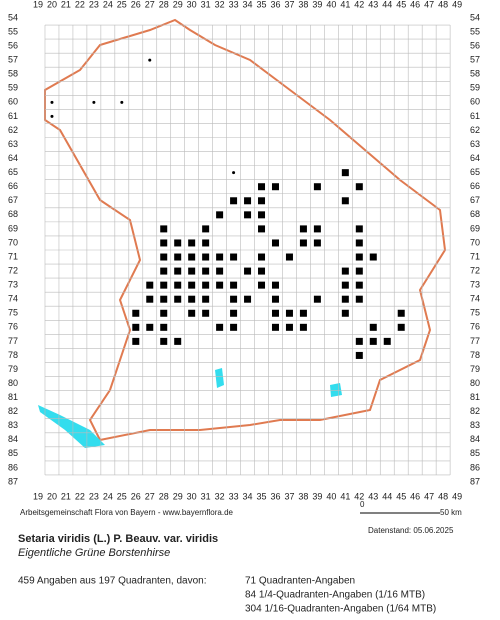 This screenshot has height=620, width=500. Describe the element at coordinates (275, 4) in the screenshot. I see `column-label: 36` at that location.